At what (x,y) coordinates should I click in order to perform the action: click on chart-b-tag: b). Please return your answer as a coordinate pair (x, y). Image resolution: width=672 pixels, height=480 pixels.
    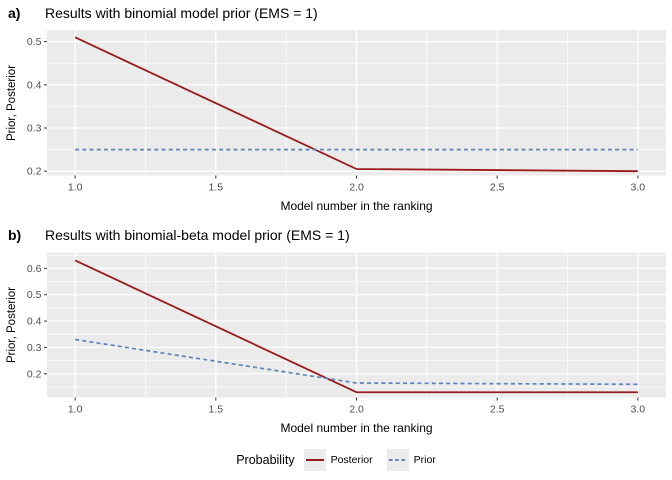
    Looking at the image, I should click on (15, 235).